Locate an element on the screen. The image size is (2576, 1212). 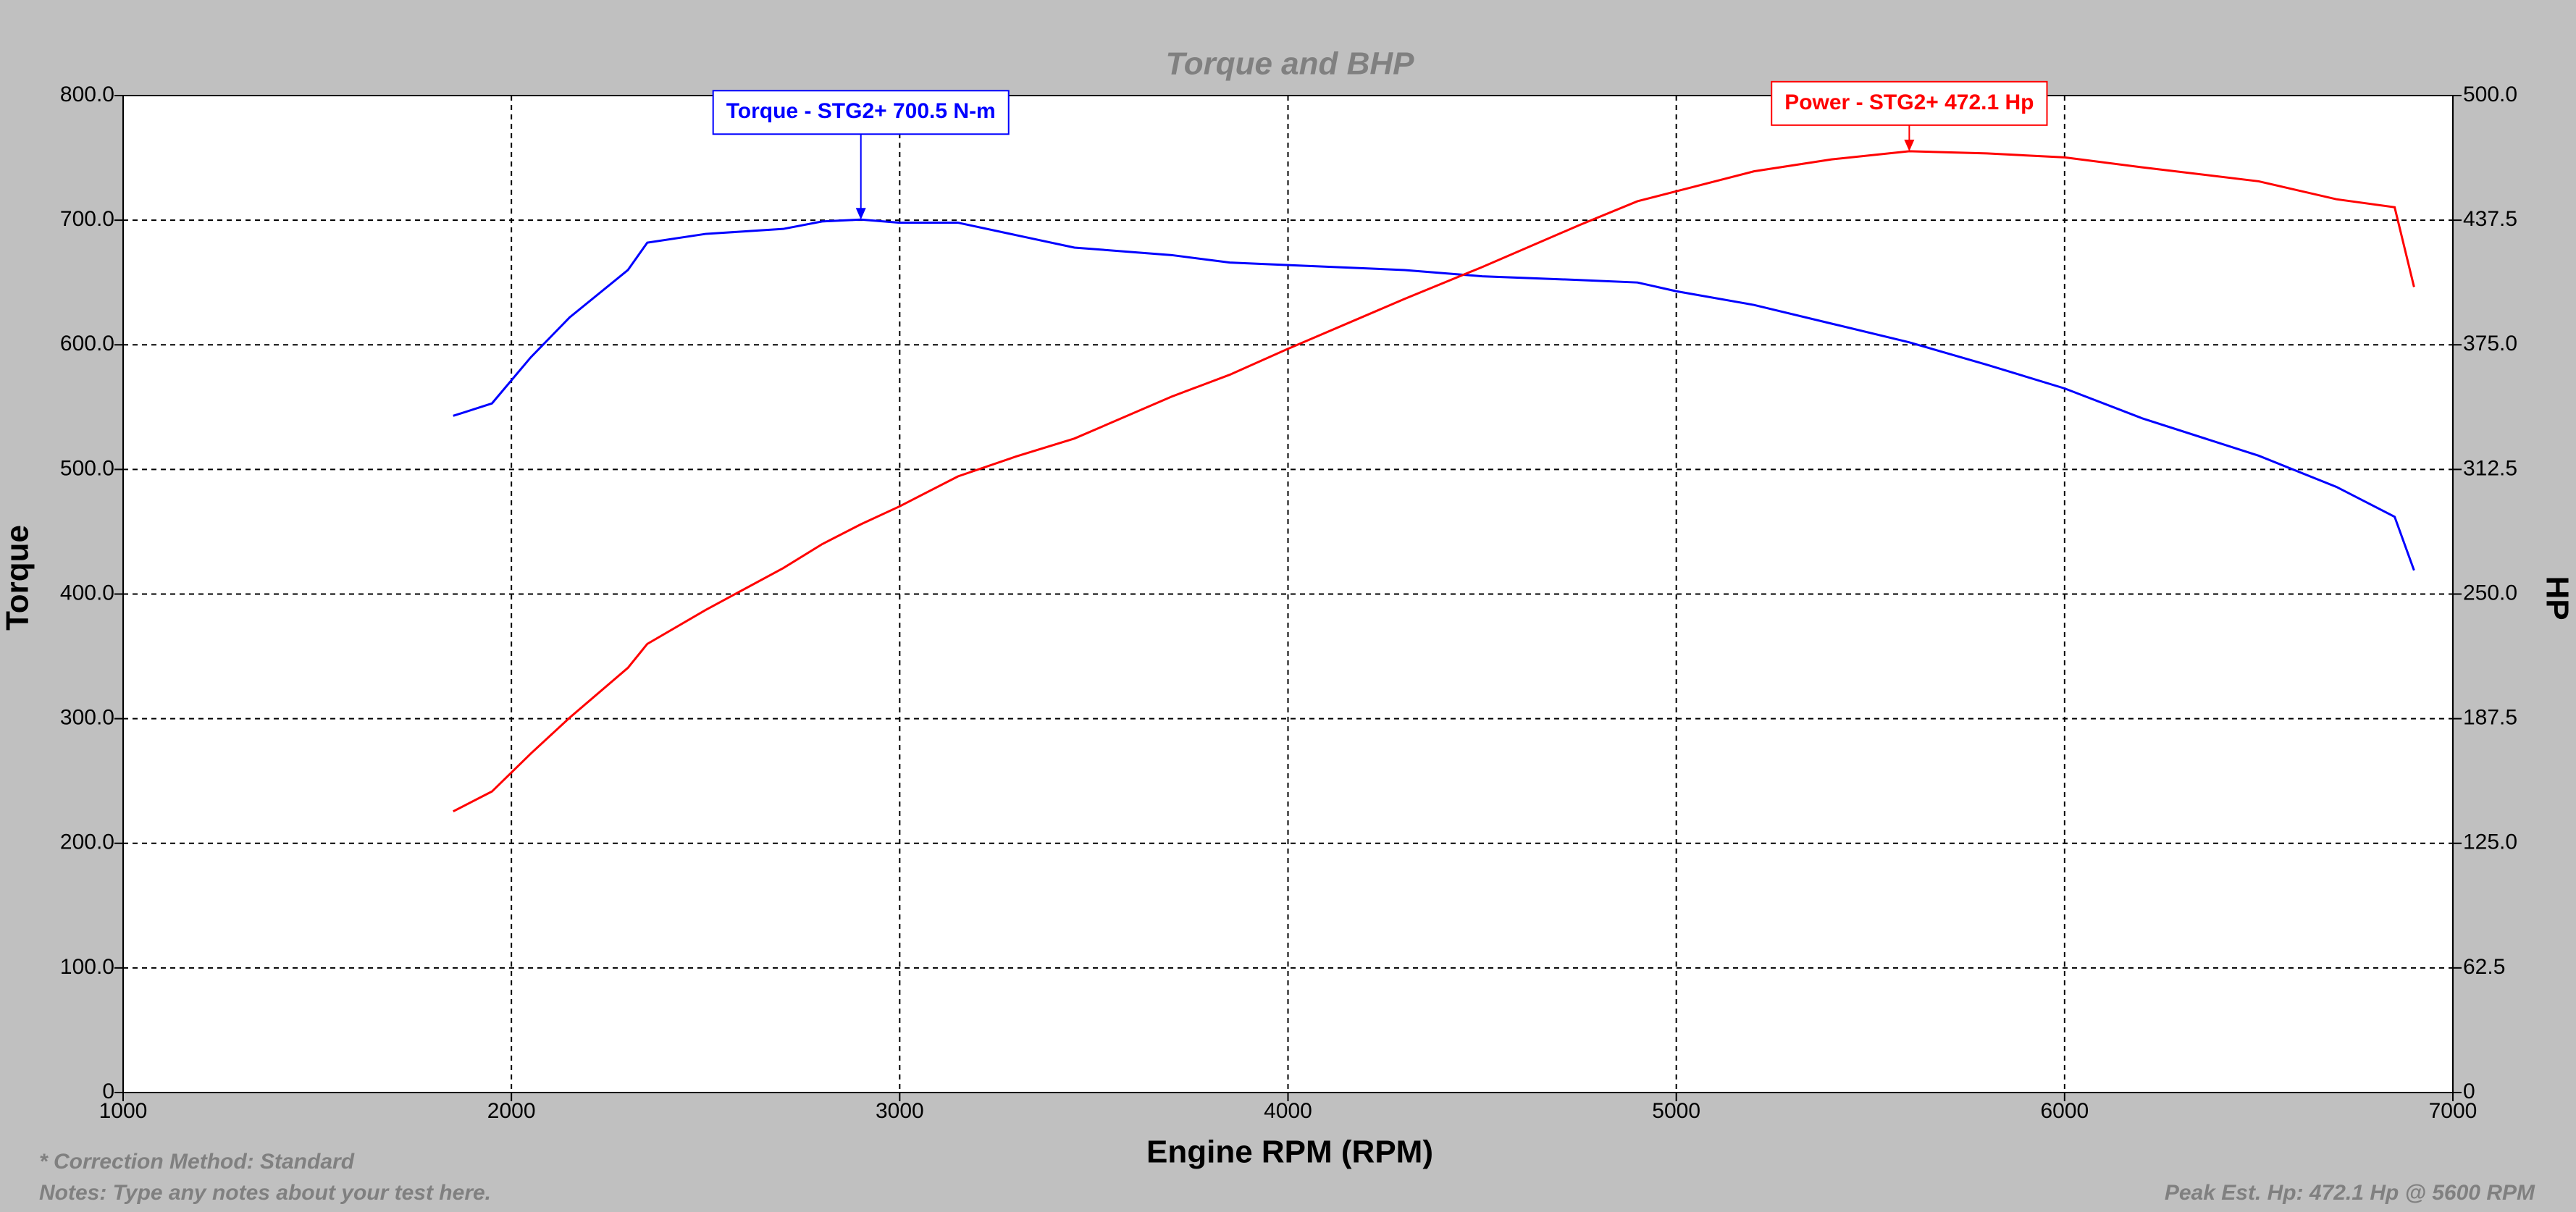
y-tick-label: 800.0 is located at coordinates (87, 94).